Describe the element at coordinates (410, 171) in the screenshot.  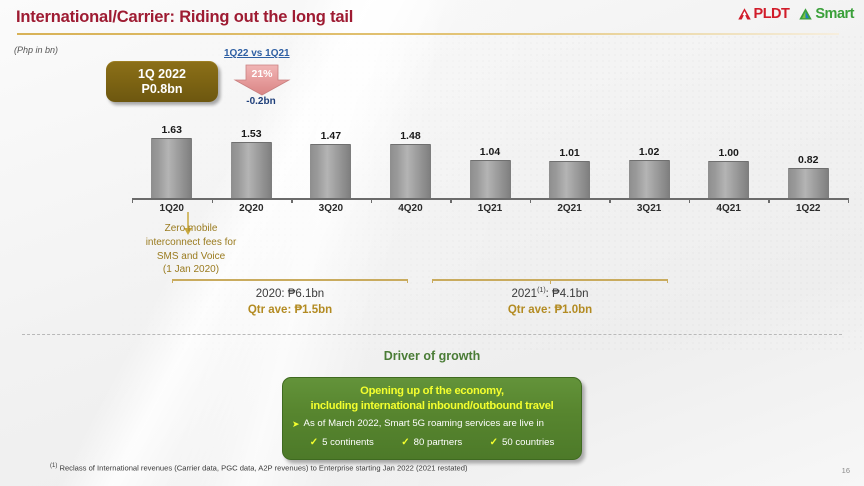
I see `bar-4q20` at that location.